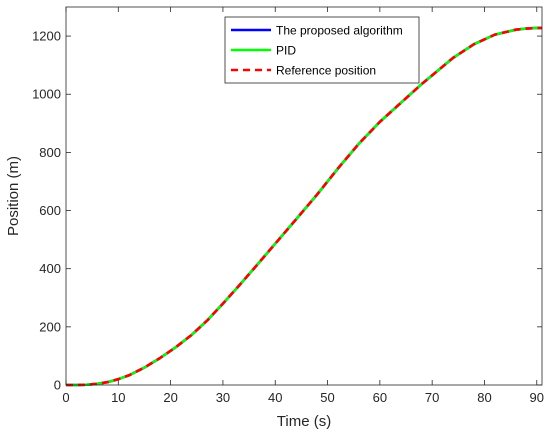  I want to click on x-tick-label-9: 90, so click(537, 397).